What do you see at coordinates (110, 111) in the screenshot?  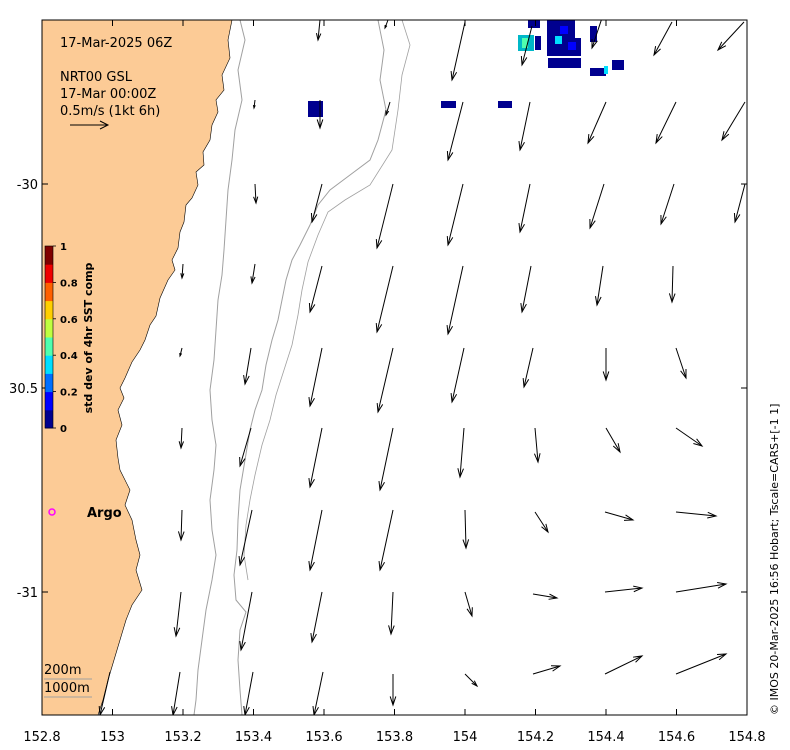 I see `arrow-scale-label: 0.5m/s (1kt 6h)` at bounding box center [110, 111].